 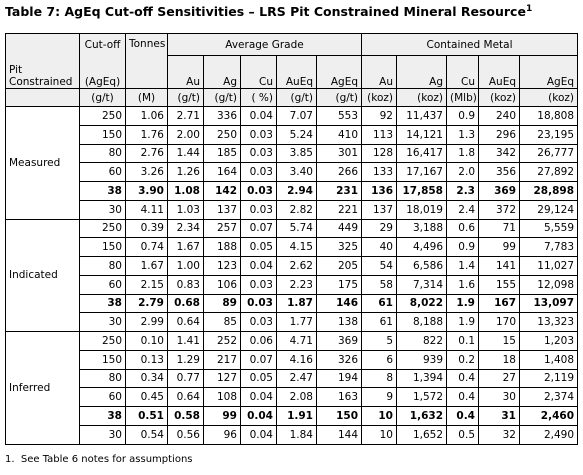 I want to click on data-cell: 6, so click(x=379, y=359).